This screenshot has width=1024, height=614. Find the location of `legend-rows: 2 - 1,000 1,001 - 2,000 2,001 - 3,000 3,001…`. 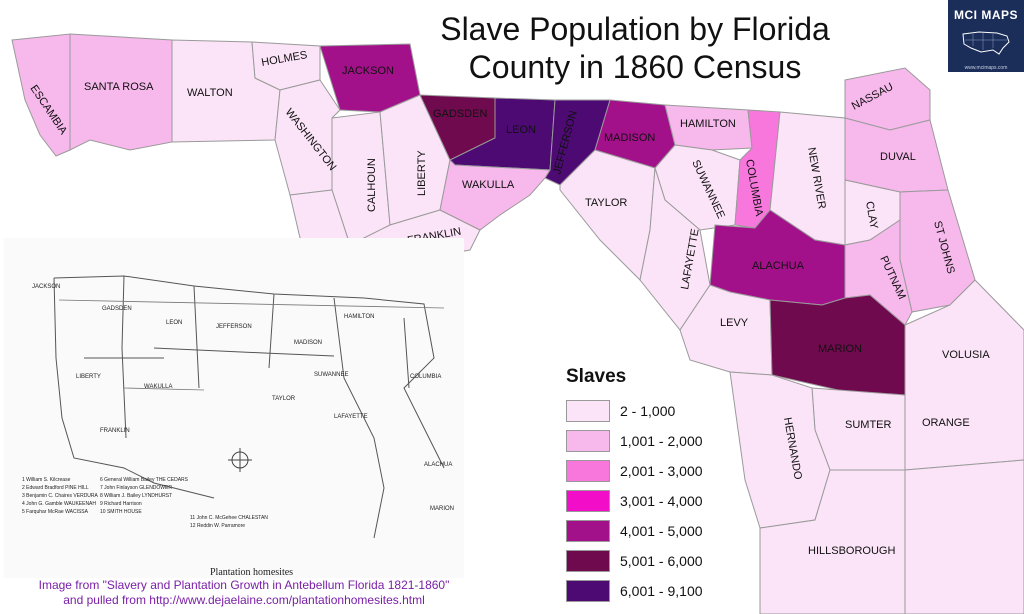

legend-rows: 2 - 1,000 1,001 - 2,000 2,001 - 3,000 3,001… is located at coordinates (638, 501).